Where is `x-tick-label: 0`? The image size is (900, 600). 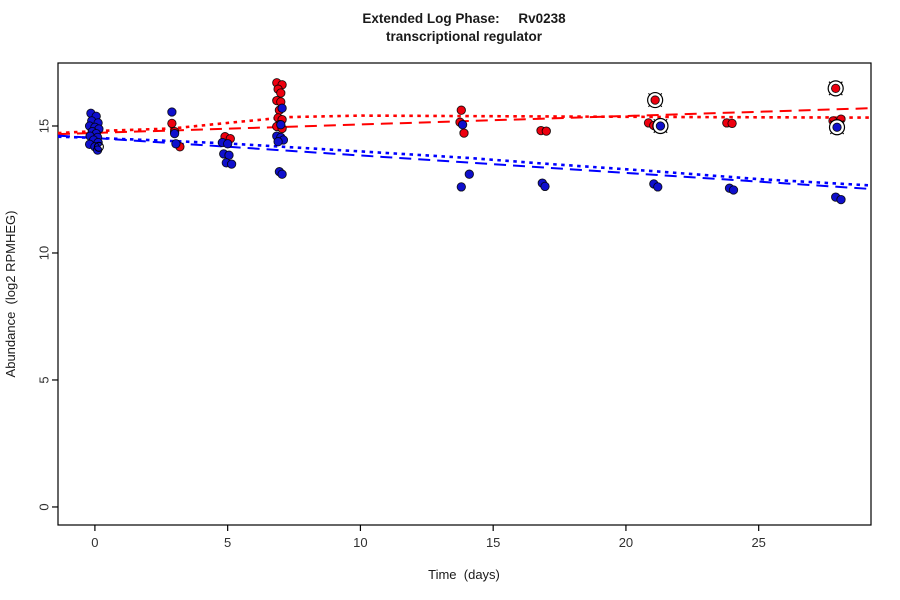
x-tick-label: 0 is located at coordinates (94, 542).